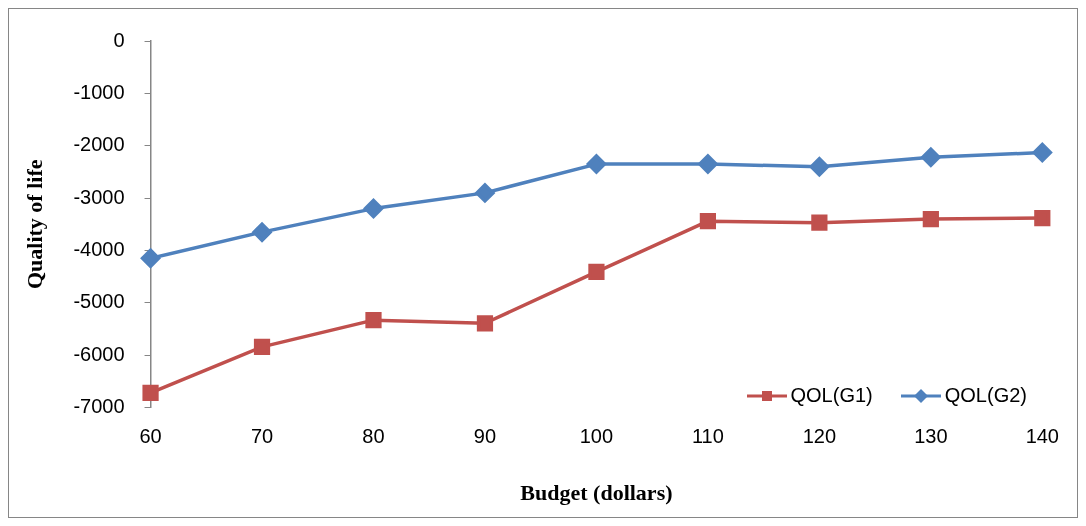  Describe the element at coordinates (485, 436) in the screenshot. I see `x-tick-label: 90` at that location.